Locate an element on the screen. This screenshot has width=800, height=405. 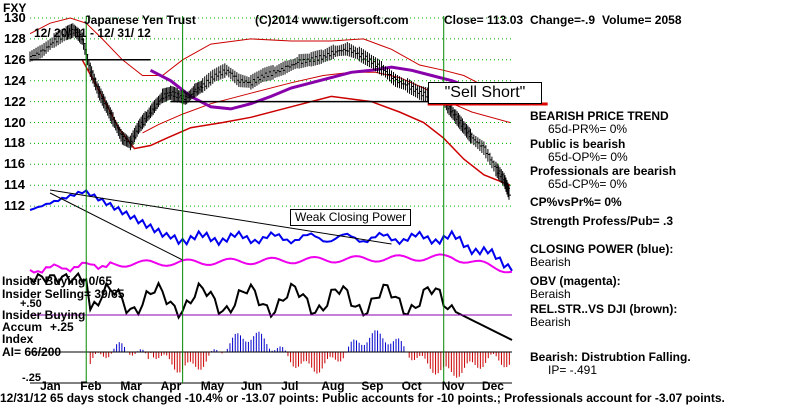
y-tick-128: 128 is located at coordinates (15, 38).